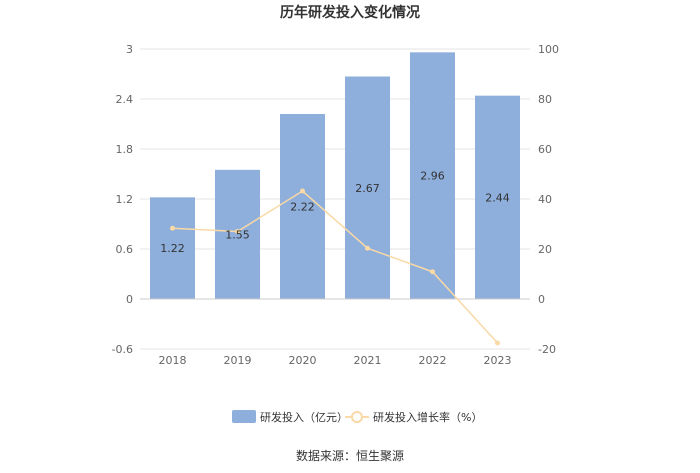  I want to click on legend-line-label: 研发投入增长率（%）, so click(427, 417).